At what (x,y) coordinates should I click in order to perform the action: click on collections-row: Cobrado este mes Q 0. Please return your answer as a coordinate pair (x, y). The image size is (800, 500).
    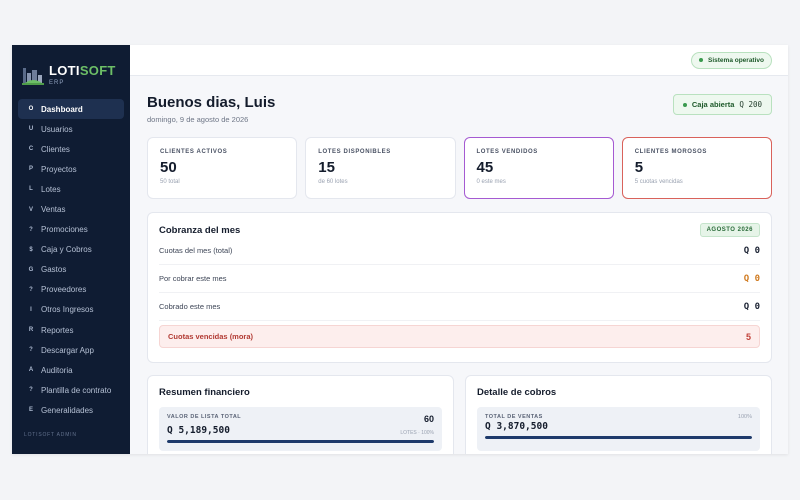
    Looking at the image, I should click on (459, 307).